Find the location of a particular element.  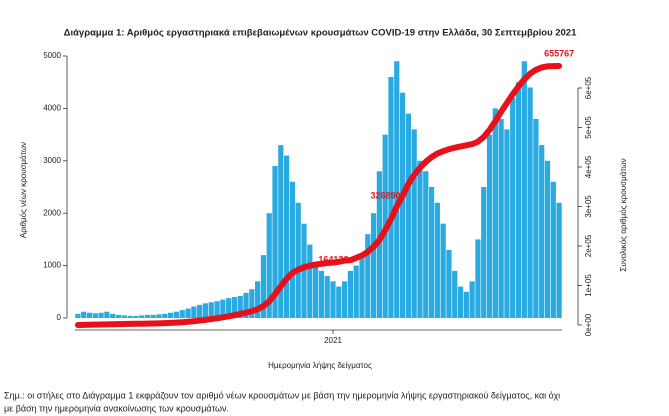

y2-tick-label: 0e+00 is located at coordinates (588, 324).